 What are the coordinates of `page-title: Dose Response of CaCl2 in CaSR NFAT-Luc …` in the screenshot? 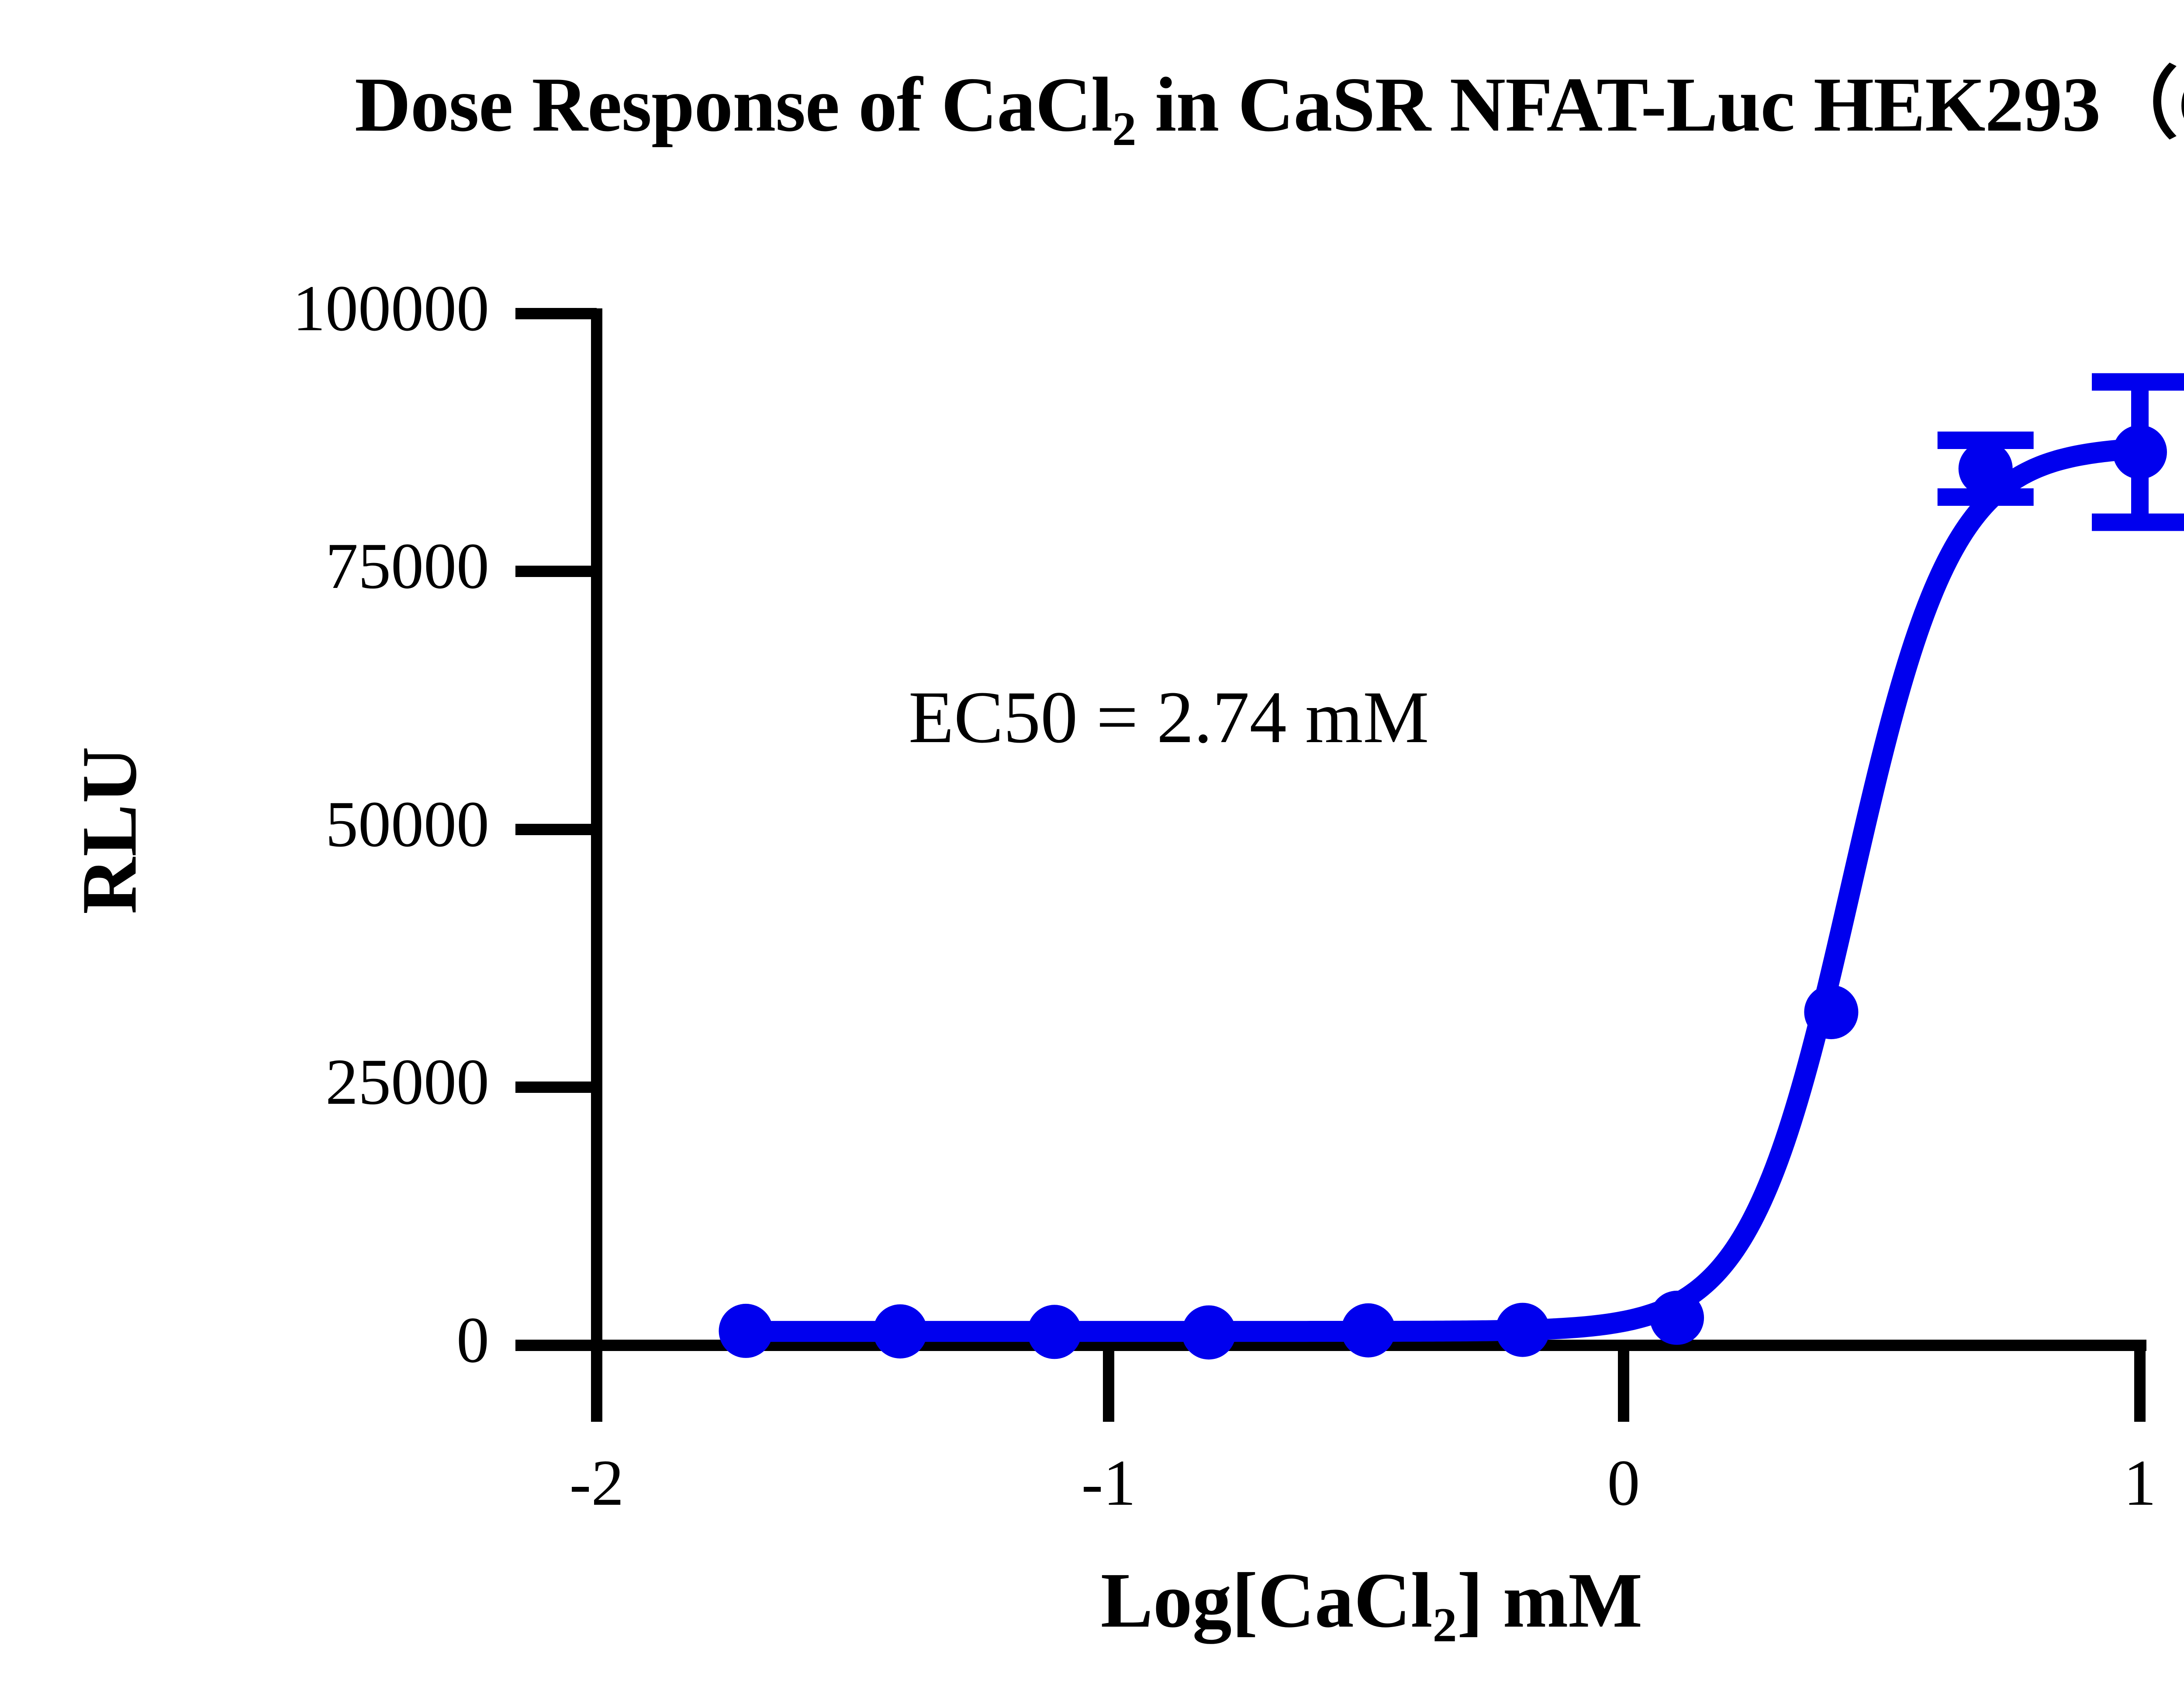 It's located at (1092, 109).